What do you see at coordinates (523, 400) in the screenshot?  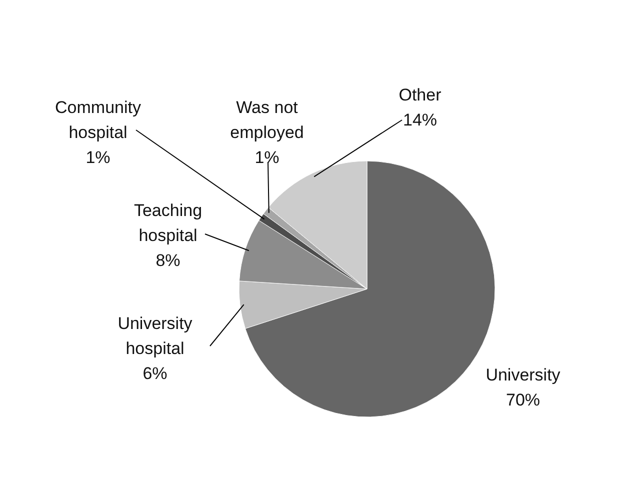 I see `data-label: 70%` at bounding box center [523, 400].